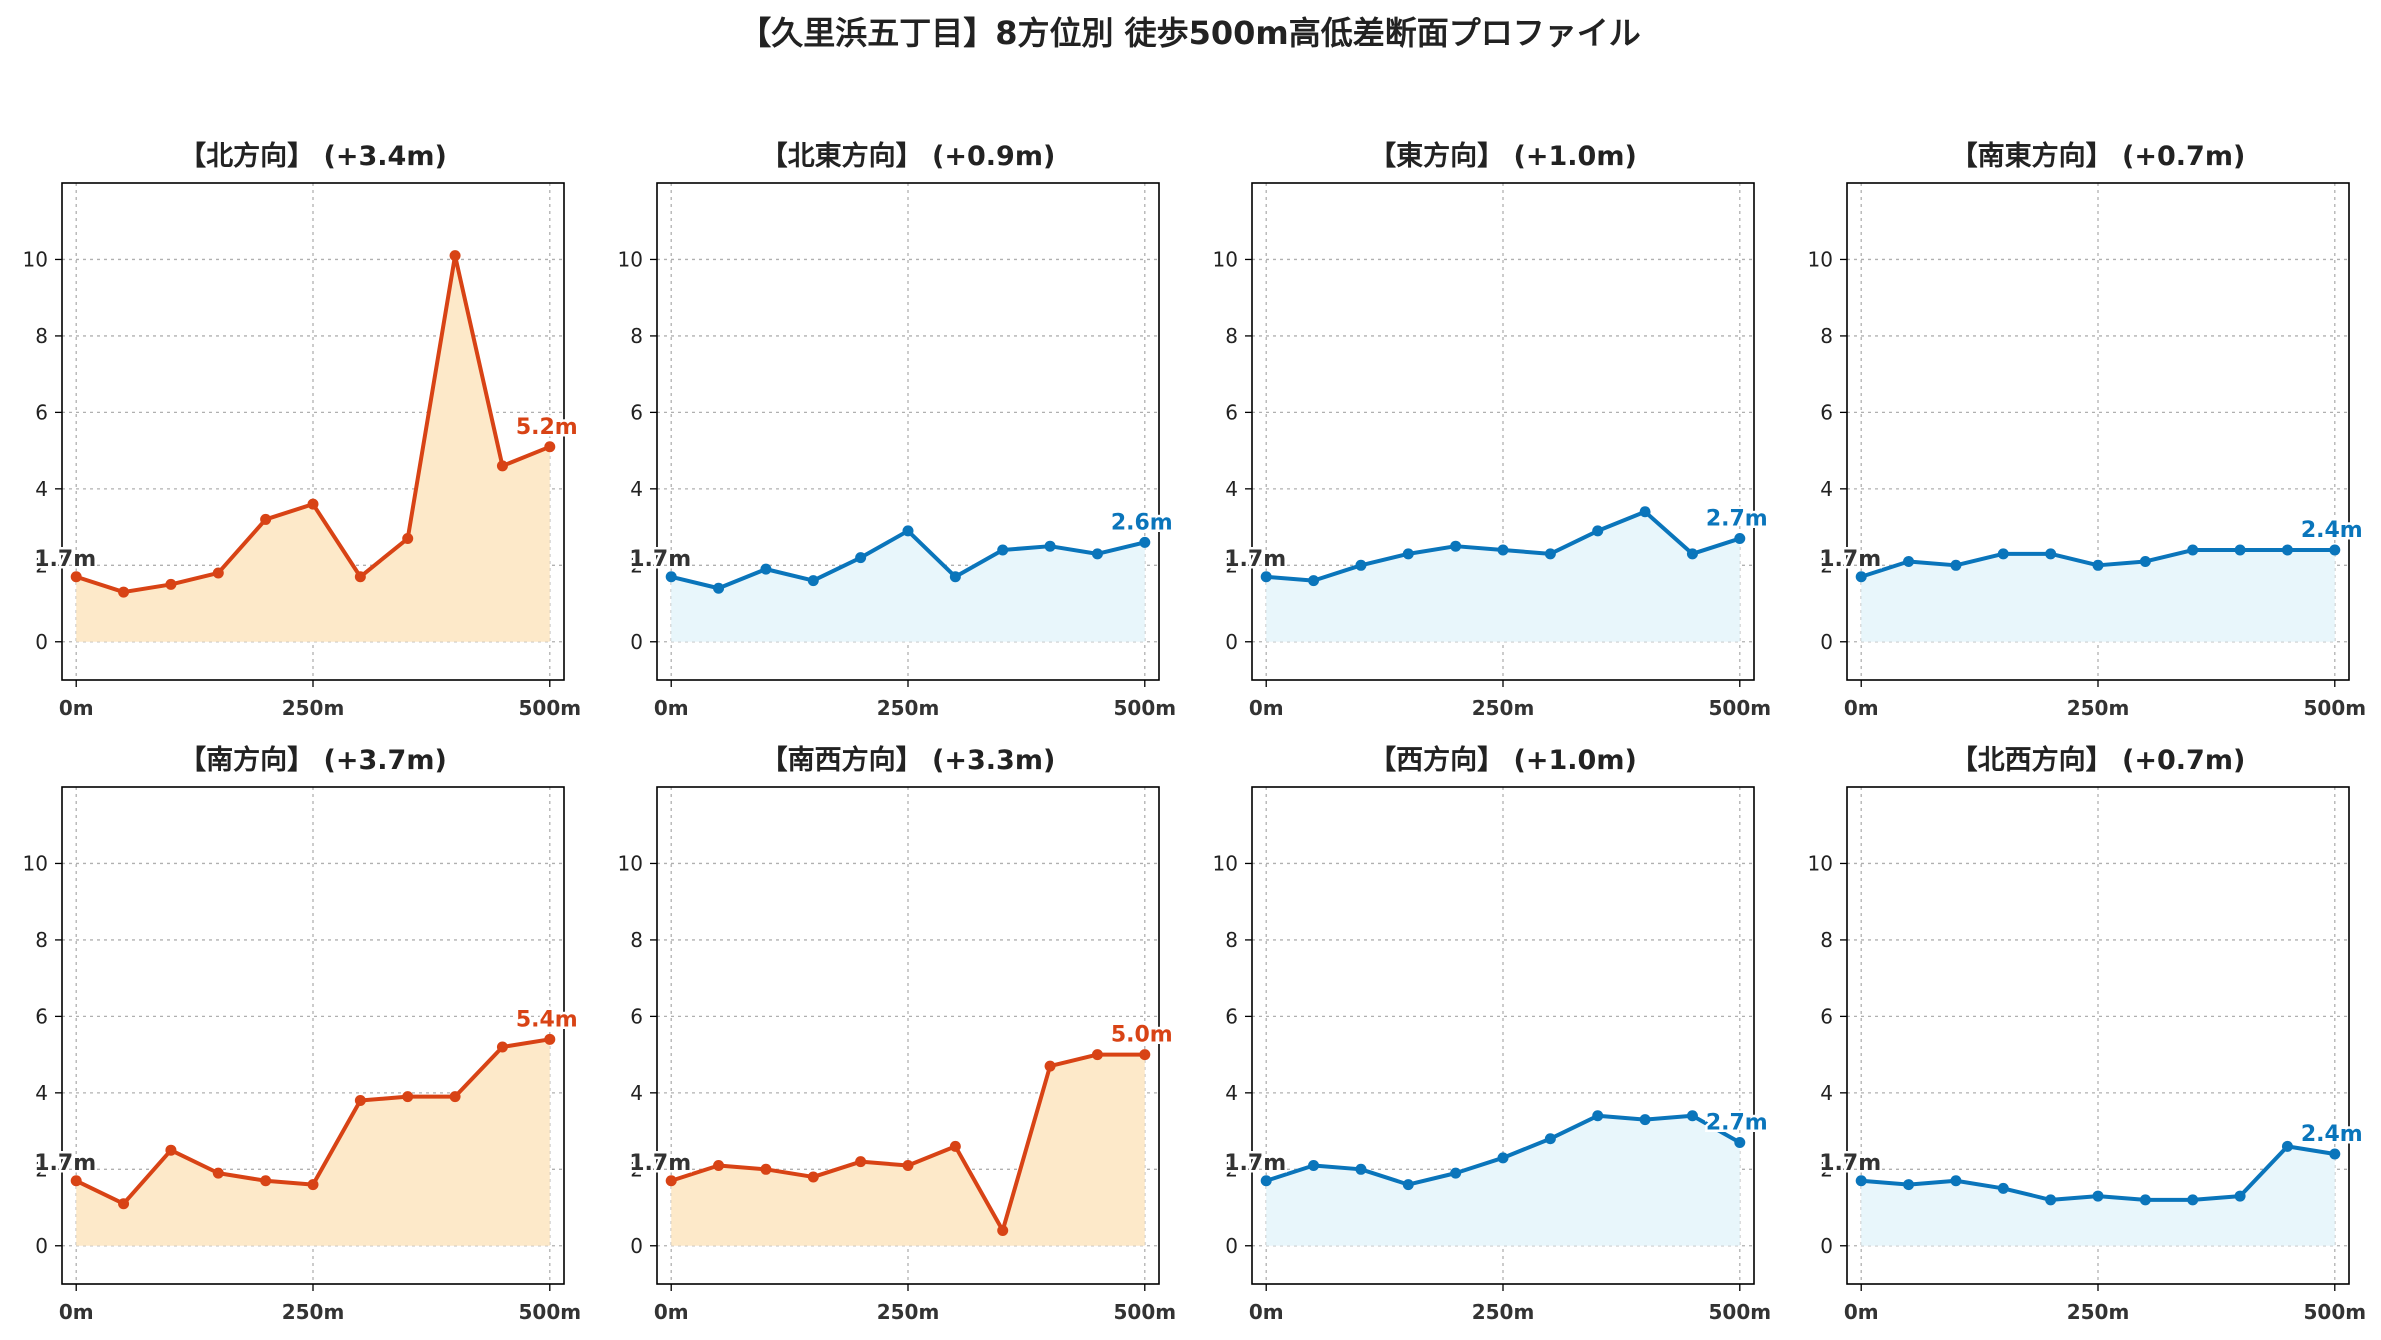  I want to click on start-elevation-label: 1.7m, so click(660, 559).